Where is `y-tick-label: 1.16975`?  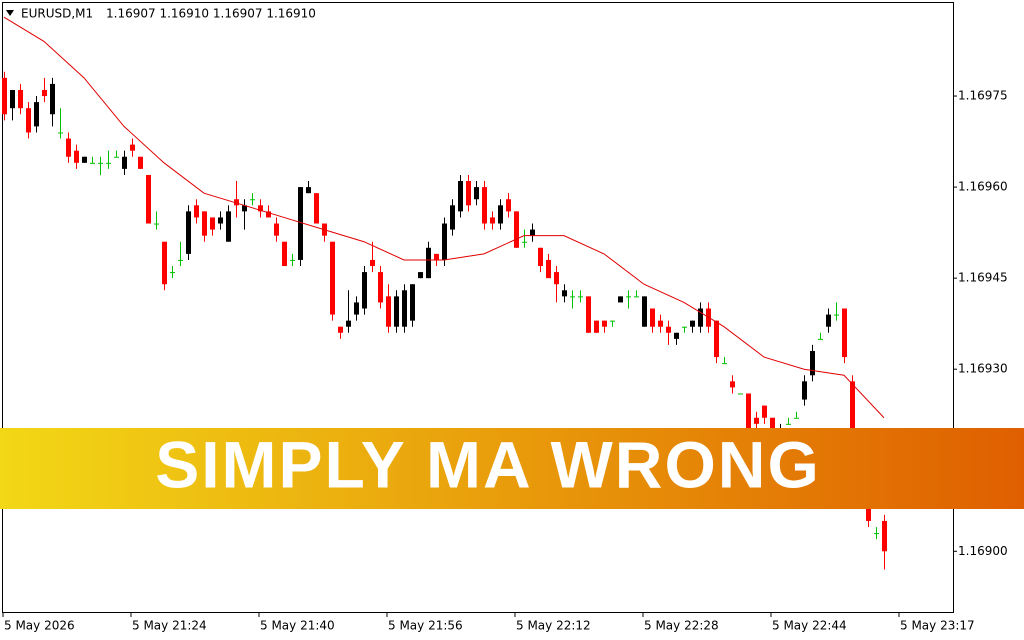
y-tick-label: 1.16975 is located at coordinates (983, 96).